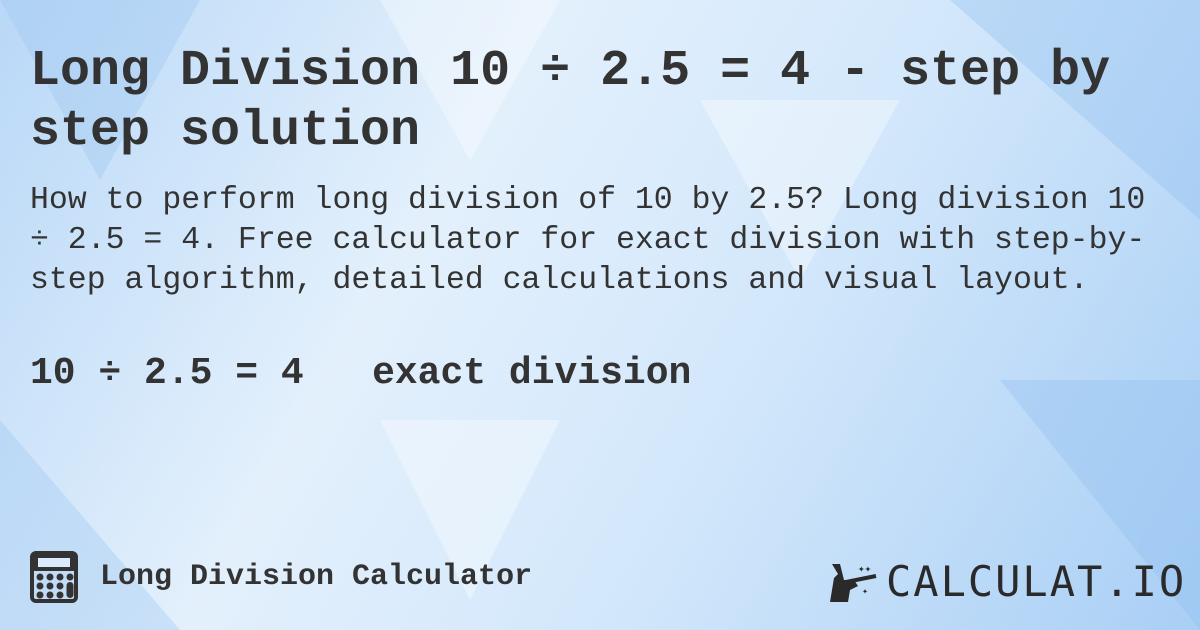 This screenshot has height=630, width=1200. I want to click on logo-text: CALCULAT.IO, so click(1036, 581).